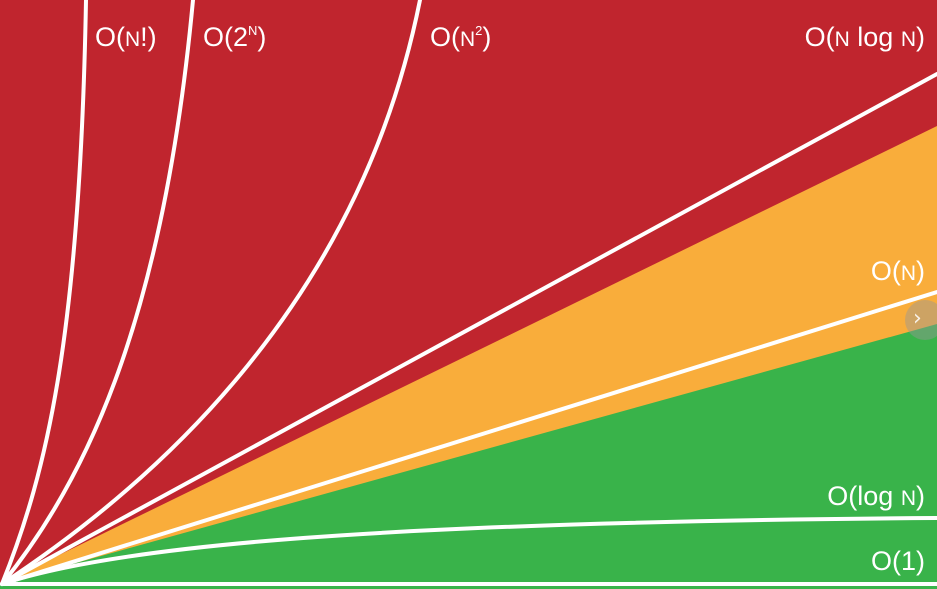 This screenshot has height=589, width=937. Describe the element at coordinates (234, 37) in the screenshot. I see `label-exponential: O(2N)` at that location.